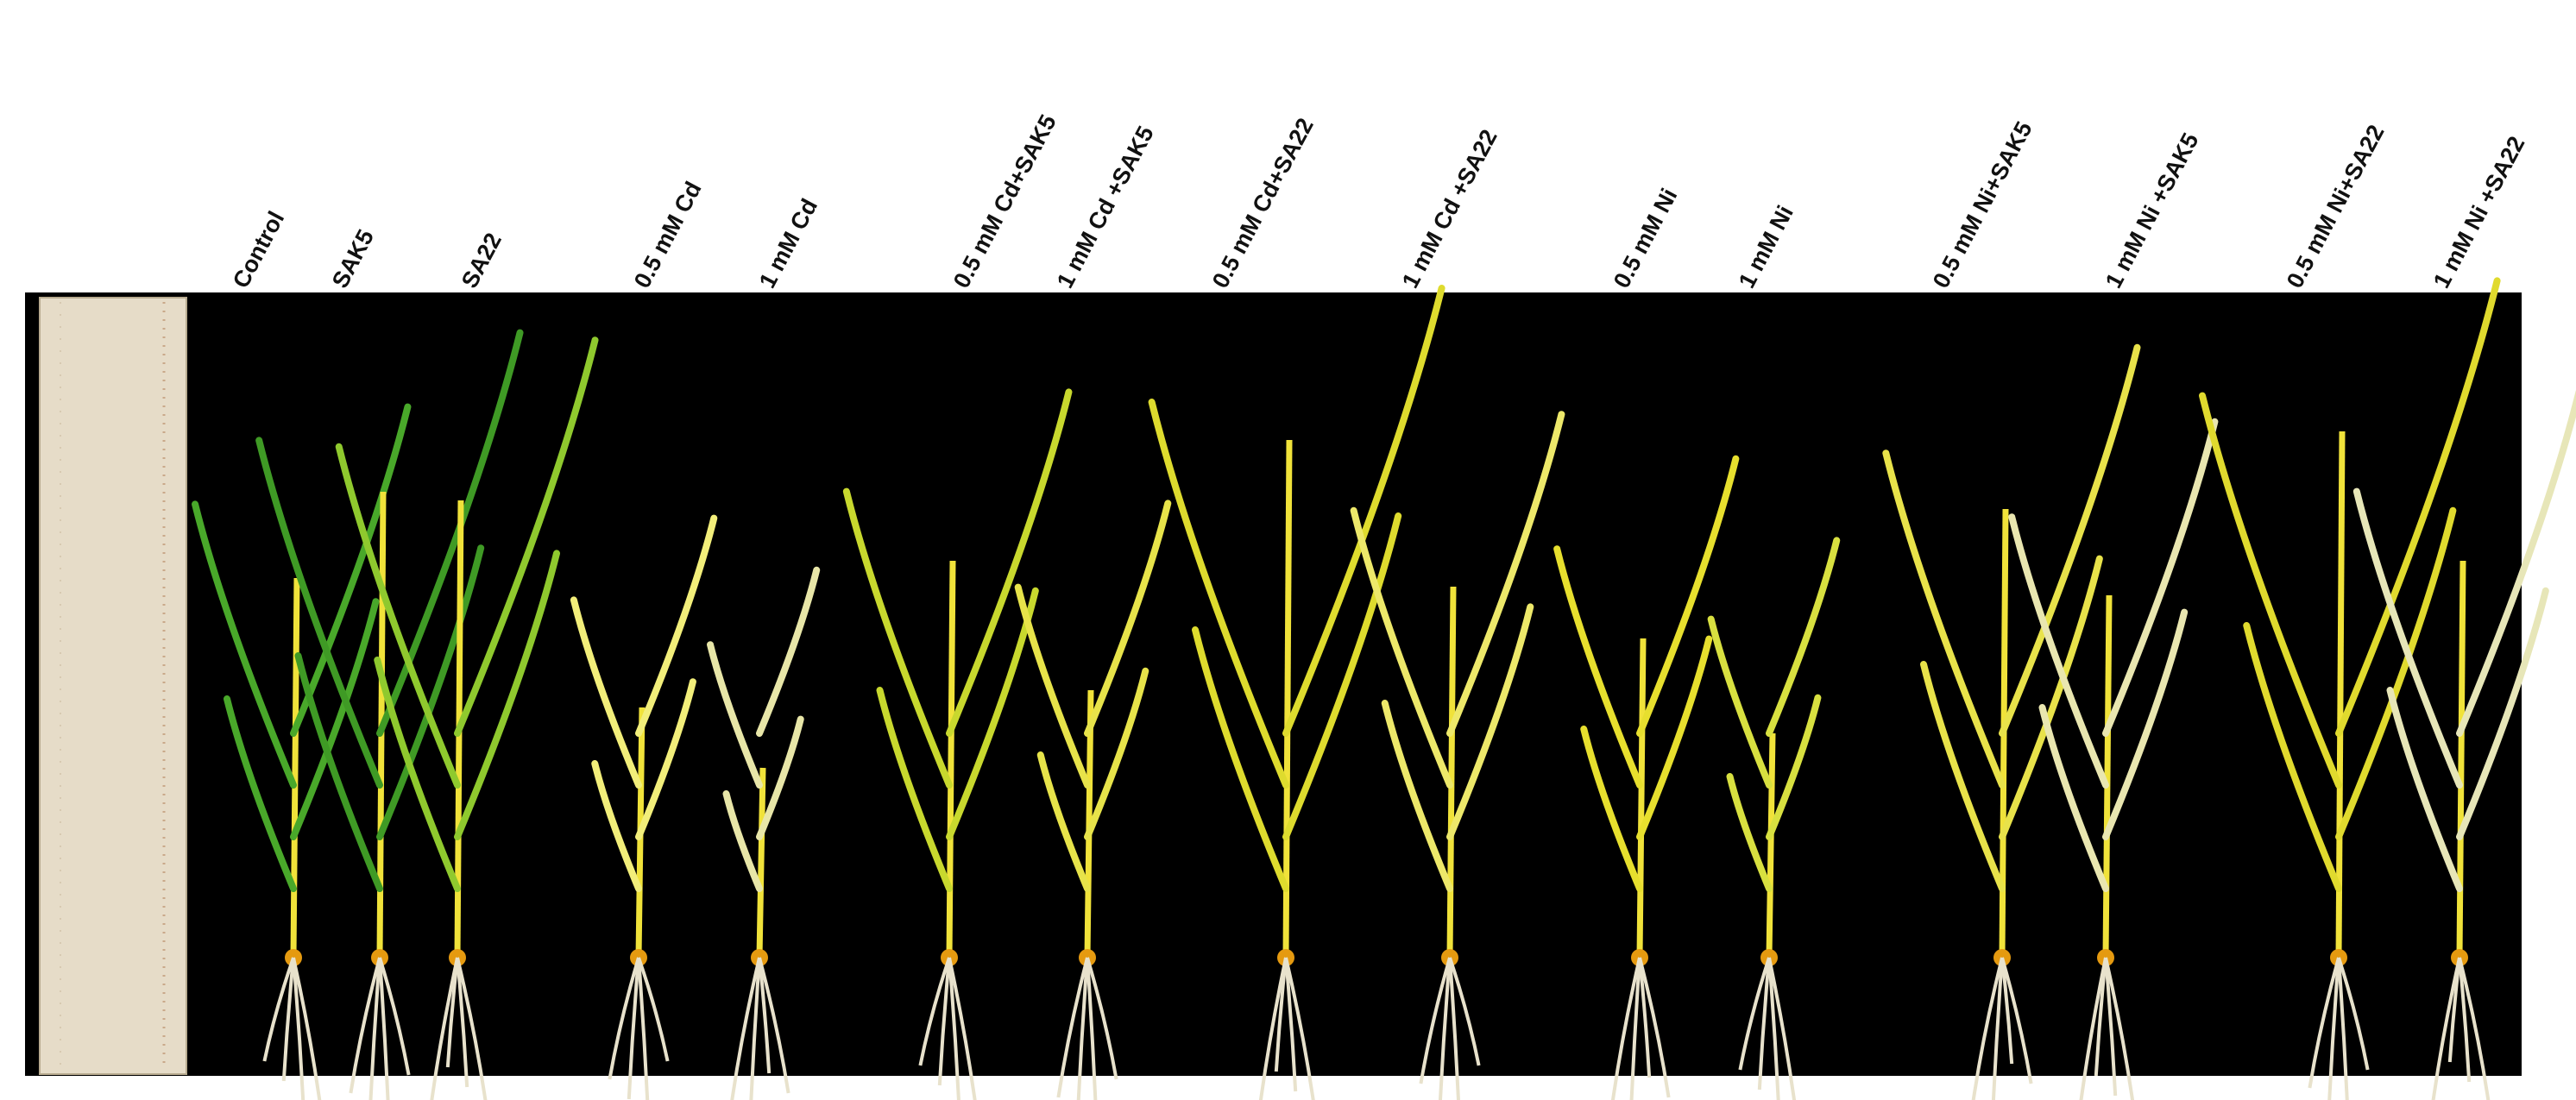  What do you see at coordinates (1105, 207) in the screenshot?
I see `treatment-label: 1 mM Cd +SAK5` at bounding box center [1105, 207].